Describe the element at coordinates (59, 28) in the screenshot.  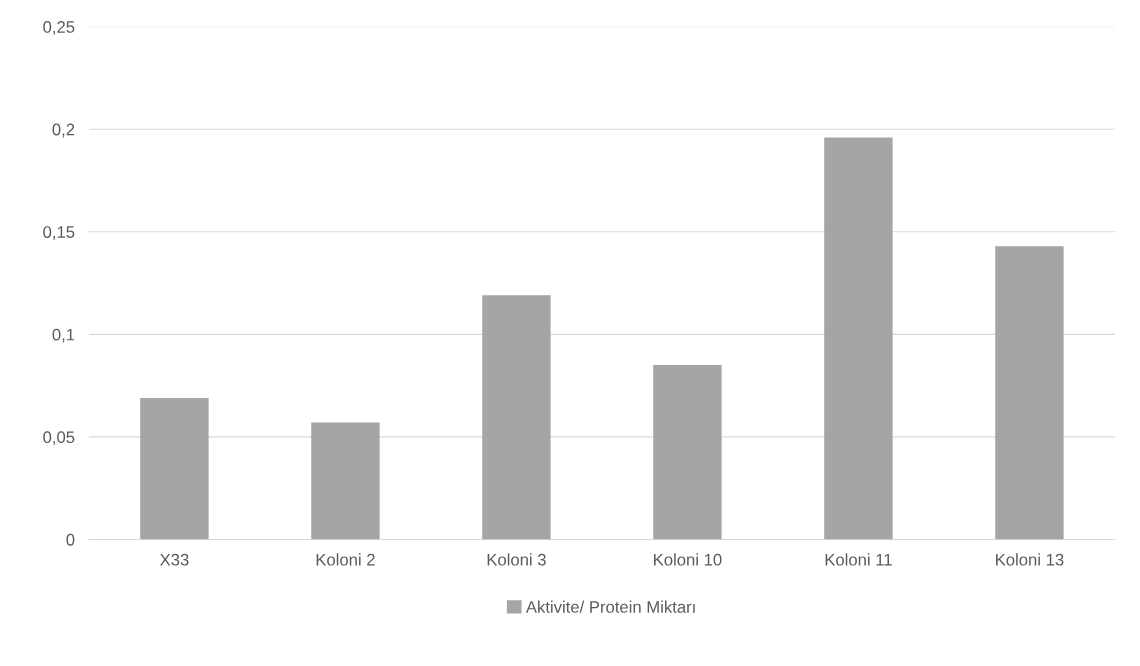
I see `y-tick-label: 0,25` at that location.